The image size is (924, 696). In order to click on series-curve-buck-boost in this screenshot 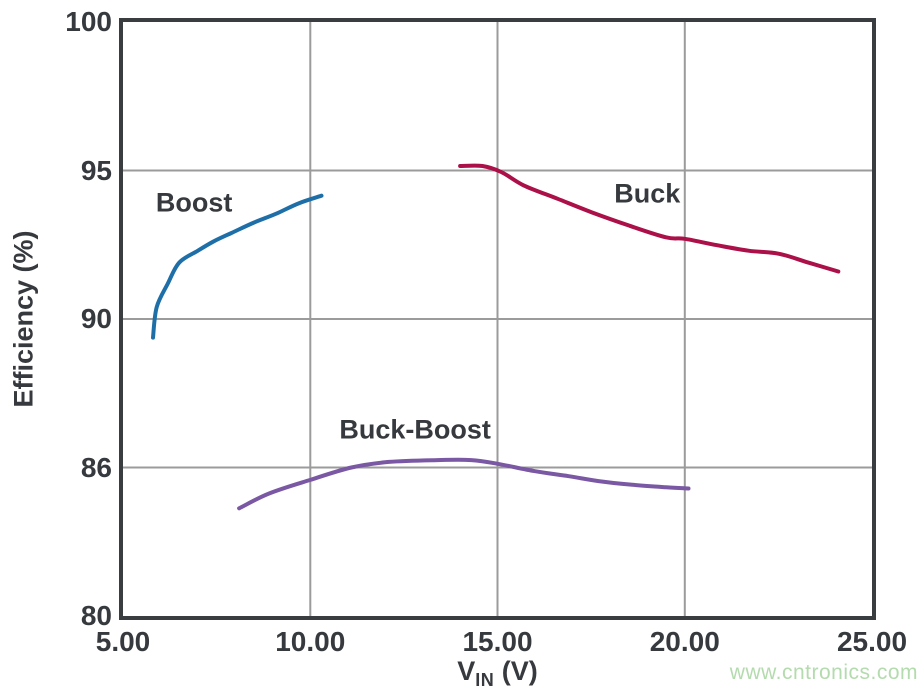, I will do `click(464, 484)`.